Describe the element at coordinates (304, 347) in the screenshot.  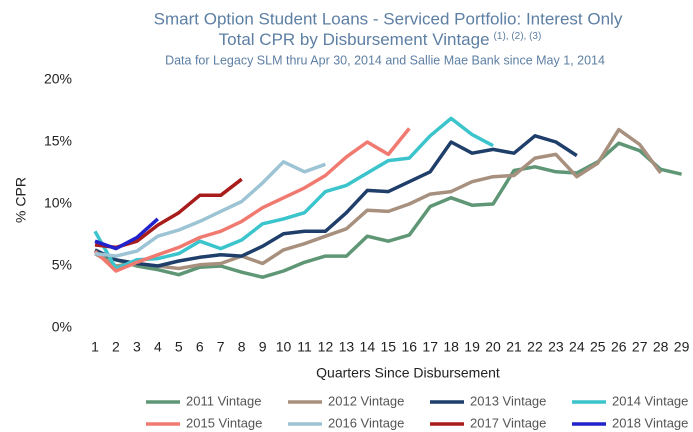
I see `x-tick-label: 11` at that location.